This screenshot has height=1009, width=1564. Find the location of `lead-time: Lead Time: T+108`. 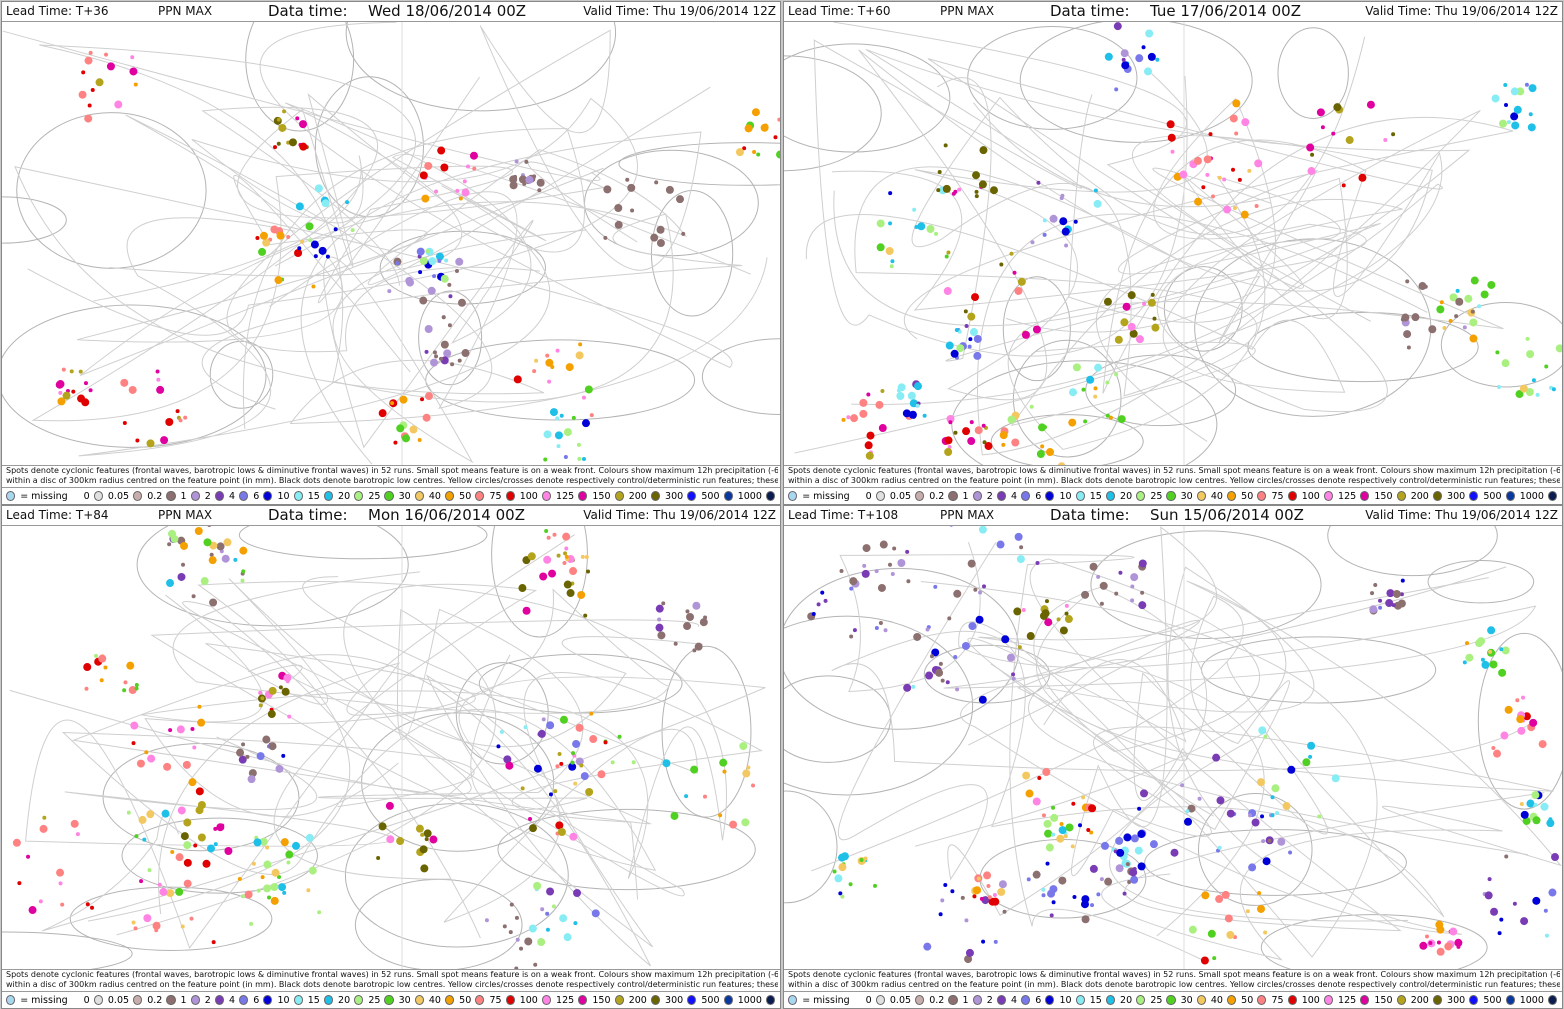

lead-time: Lead Time: T+108 is located at coordinates (843, 515).